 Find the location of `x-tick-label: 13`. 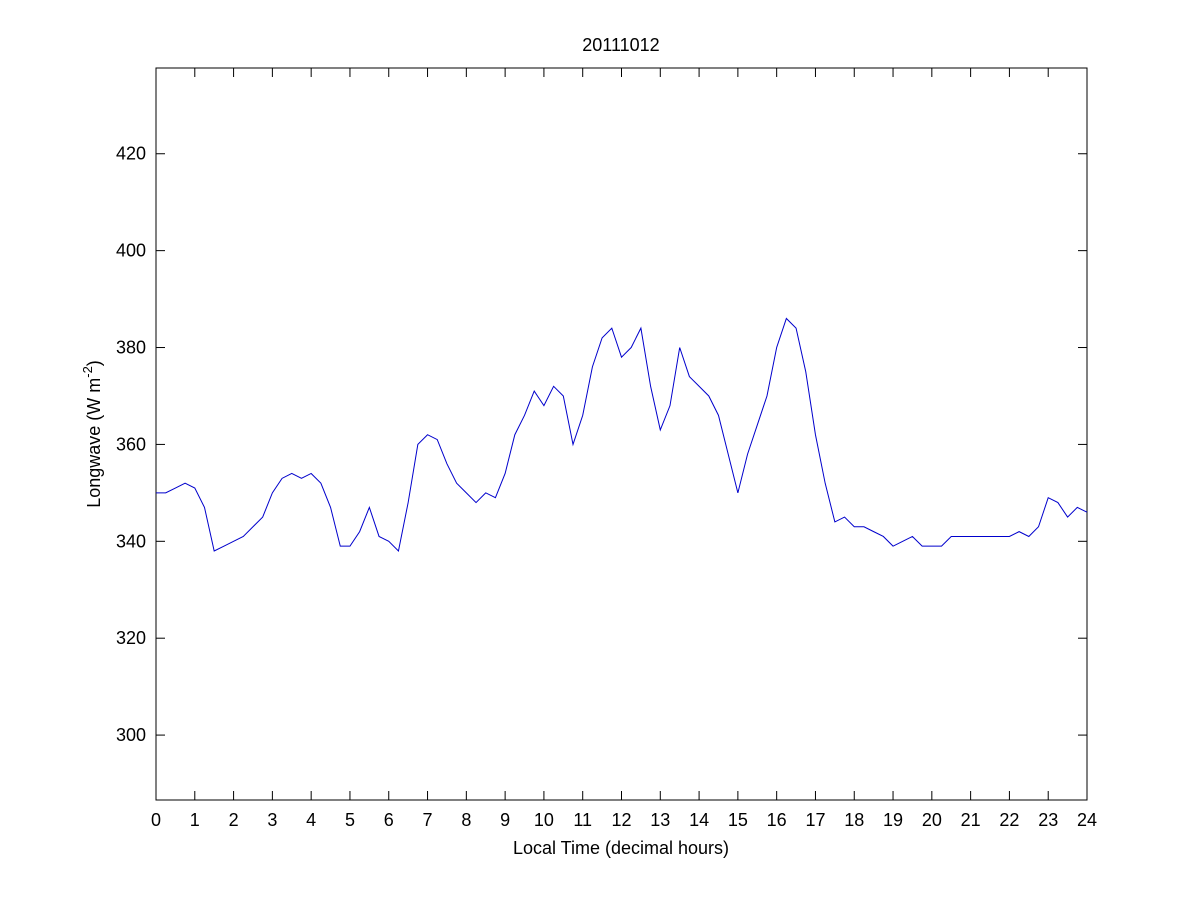

x-tick-label: 13 is located at coordinates (660, 820).